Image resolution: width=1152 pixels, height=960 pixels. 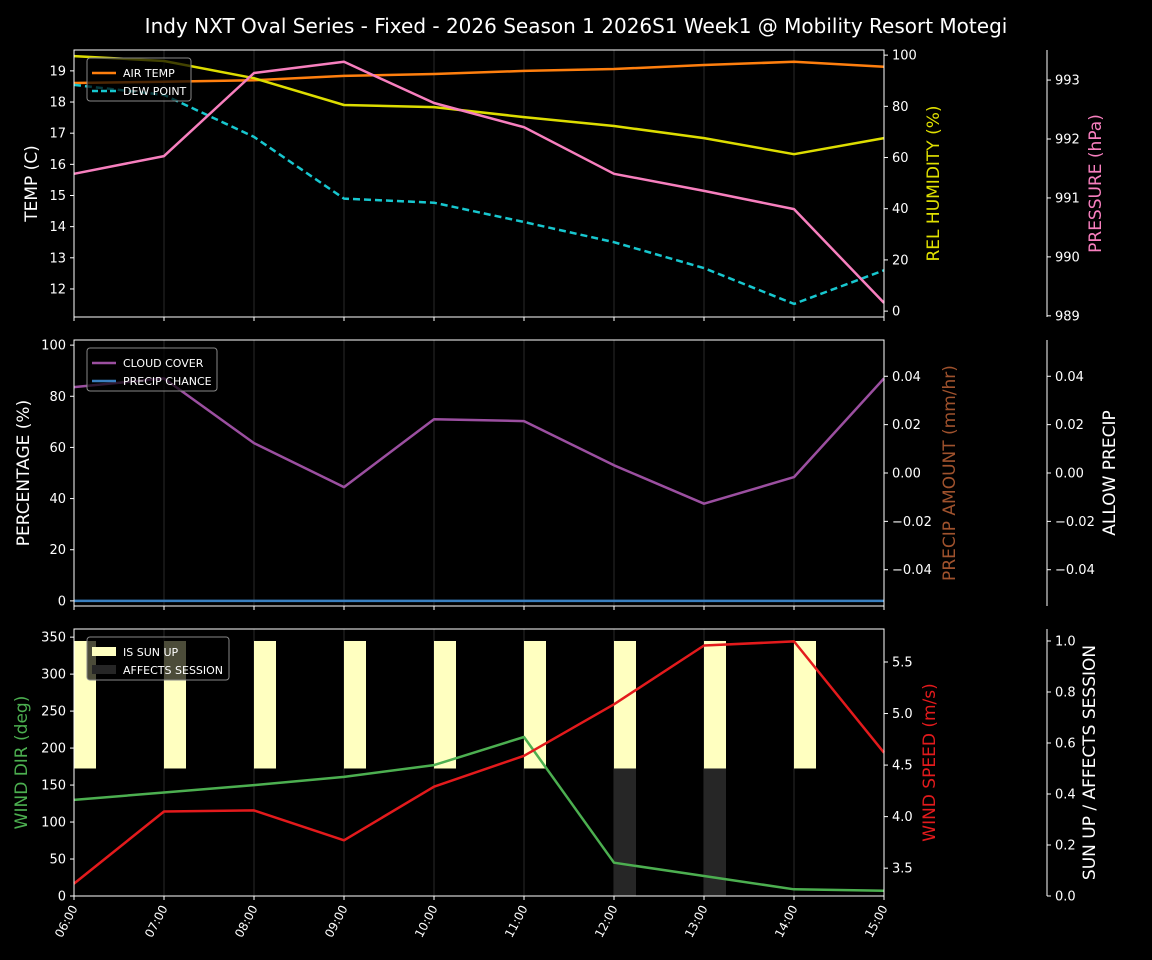 What do you see at coordinates (479, 105) in the screenshot?
I see `series-line-right` at bounding box center [479, 105].